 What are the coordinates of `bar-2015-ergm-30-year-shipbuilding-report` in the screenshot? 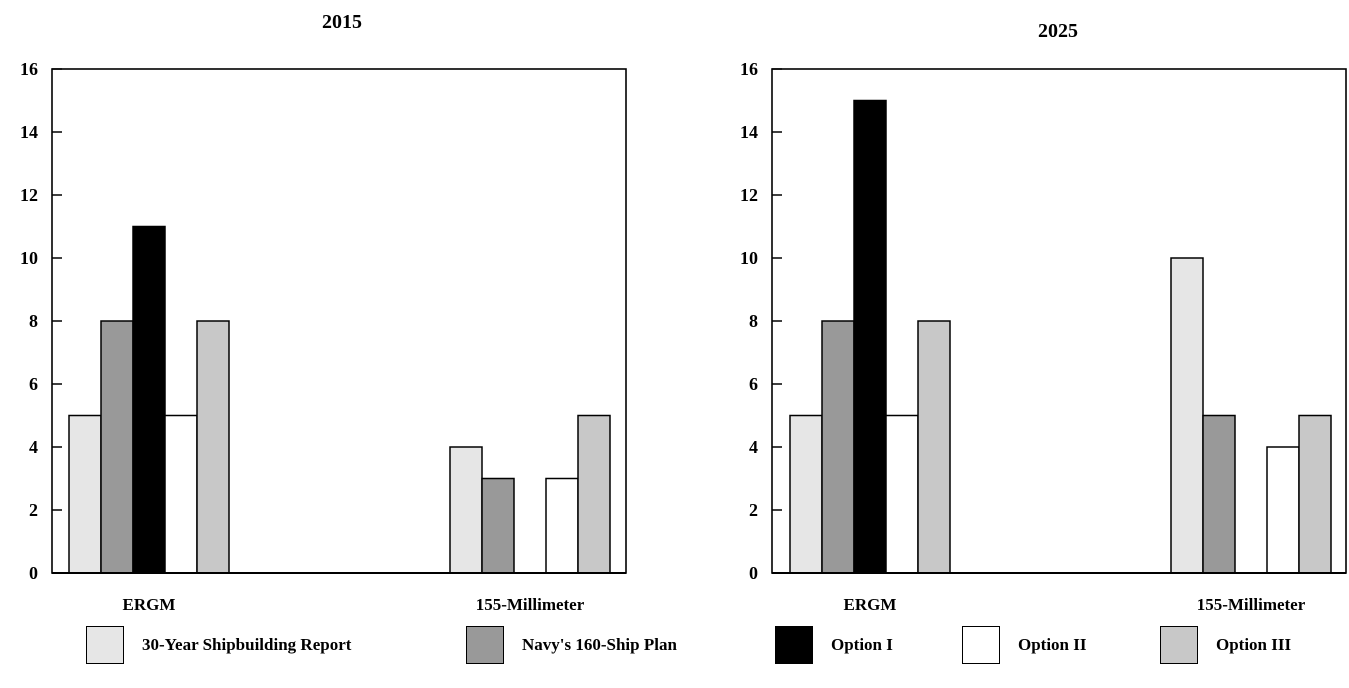 It's located at (85, 494).